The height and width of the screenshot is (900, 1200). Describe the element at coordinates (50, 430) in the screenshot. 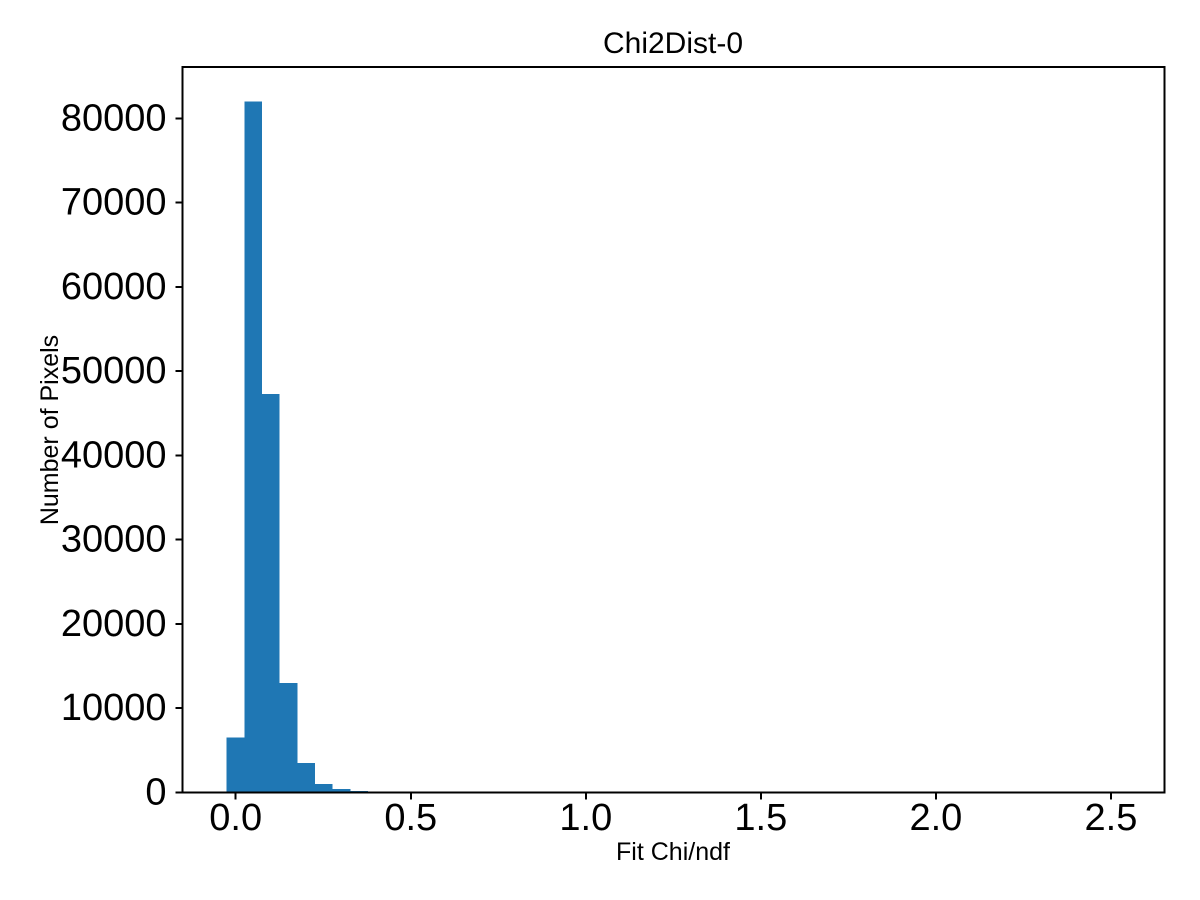

I see `y-axis-label: Number of Pixels` at that location.